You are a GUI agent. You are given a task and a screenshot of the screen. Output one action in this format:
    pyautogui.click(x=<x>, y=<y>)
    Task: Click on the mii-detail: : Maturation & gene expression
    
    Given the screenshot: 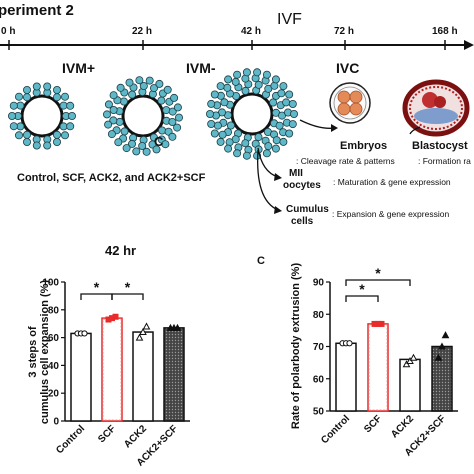 What is the action you would take?
    pyautogui.click(x=392, y=182)
    